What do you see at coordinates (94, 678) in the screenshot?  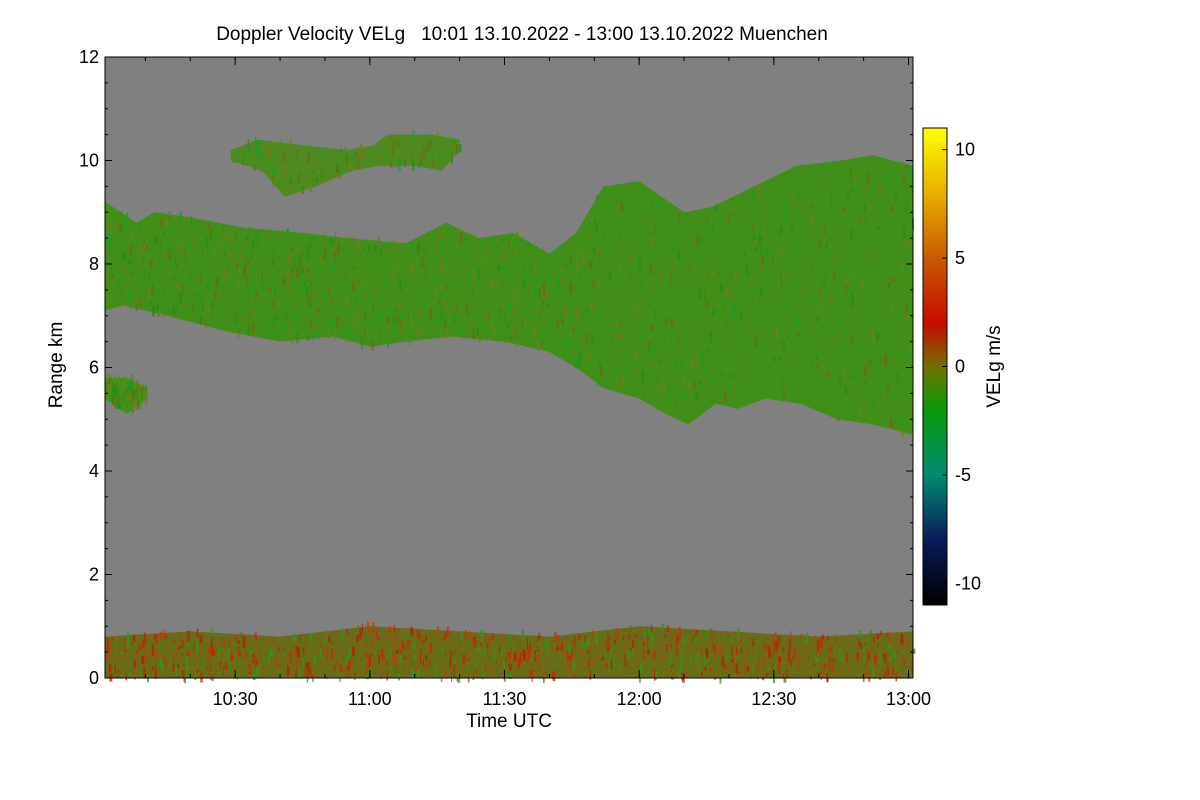 I see `y-tick-label: 0` at bounding box center [94, 678].